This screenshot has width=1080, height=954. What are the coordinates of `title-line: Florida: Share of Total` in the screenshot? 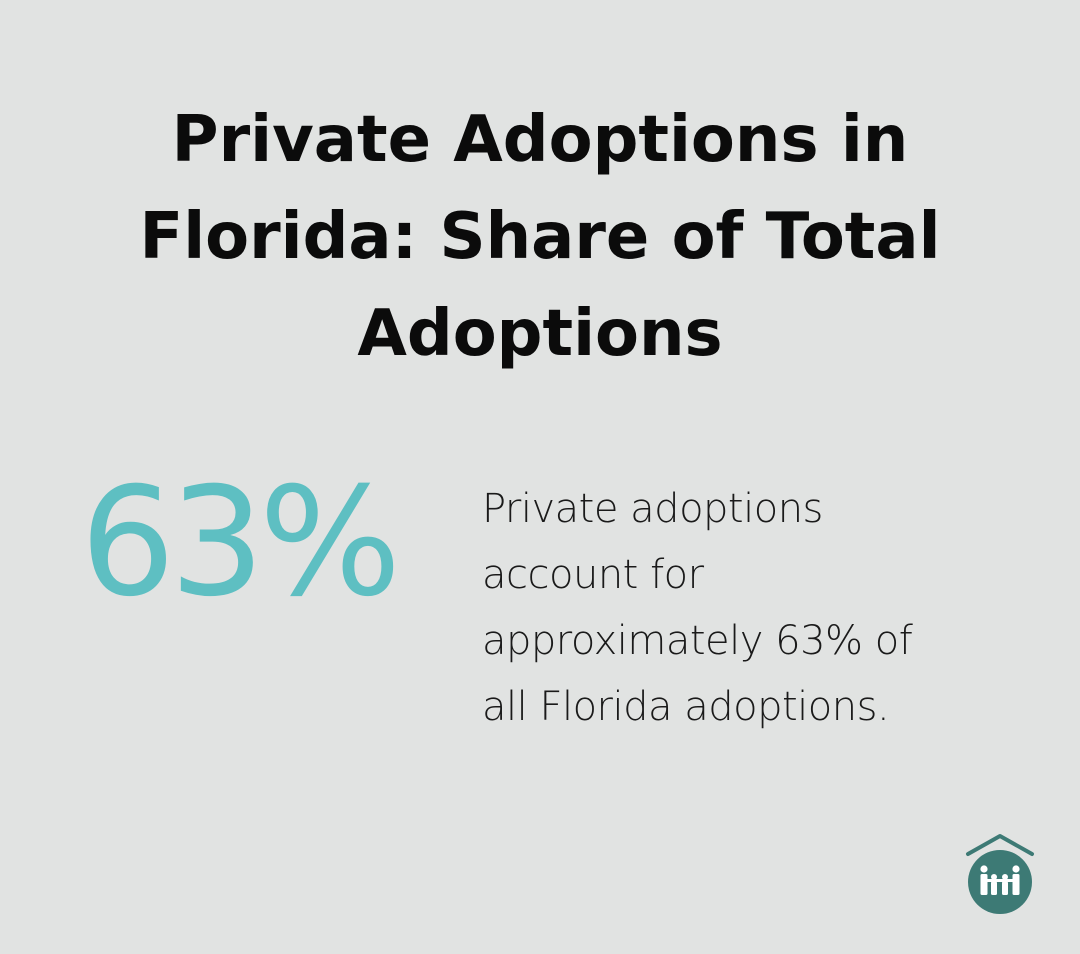 It's located at (540, 237).